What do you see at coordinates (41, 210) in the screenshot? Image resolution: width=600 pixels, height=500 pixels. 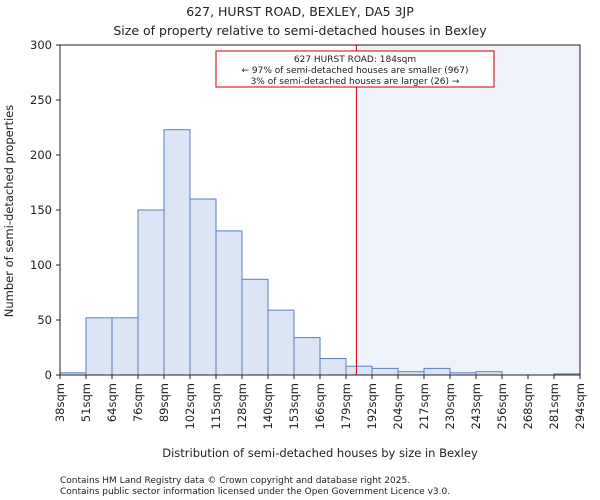 I see `y-tick-label: 150` at bounding box center [41, 210].